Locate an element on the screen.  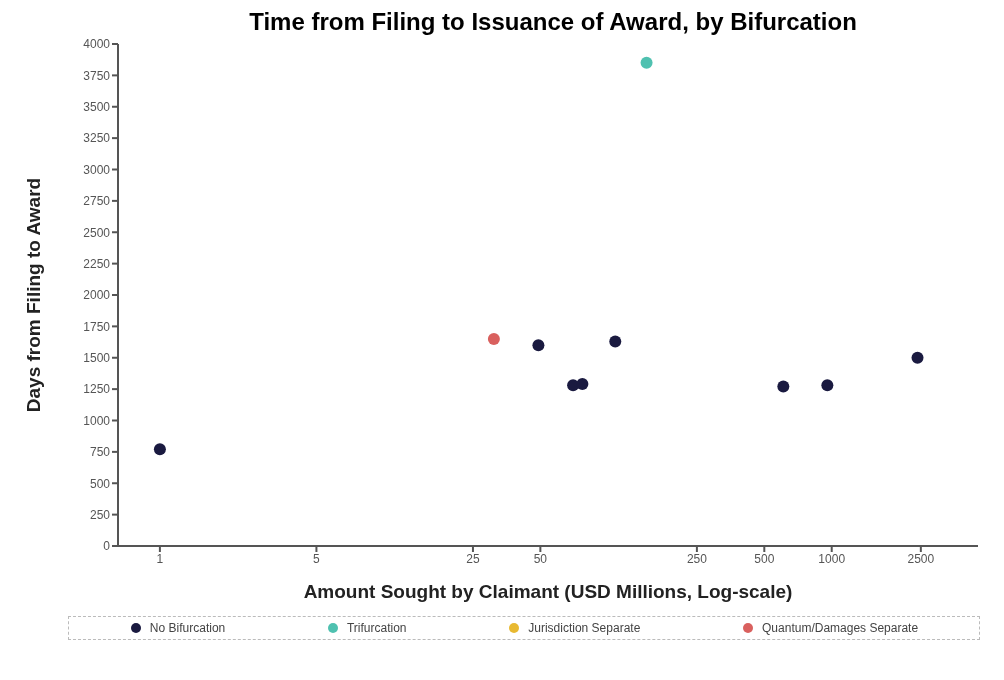
x-tick-label: 500 is located at coordinates (764, 558).